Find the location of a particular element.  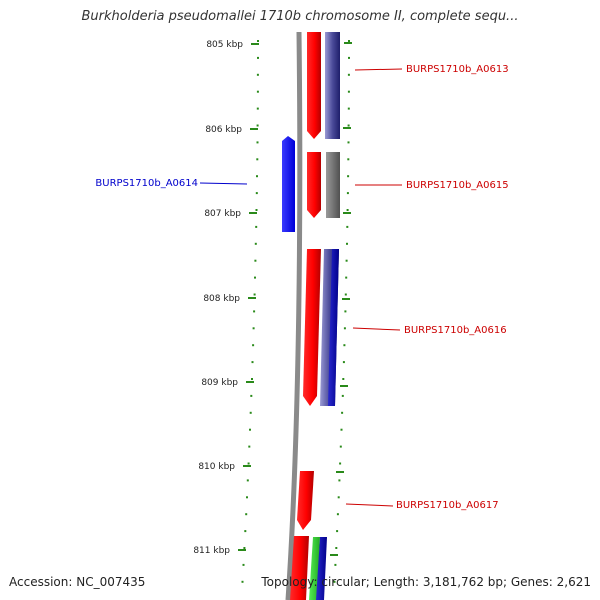

gene-burps1710b-a0614 is located at coordinates (288, 184).